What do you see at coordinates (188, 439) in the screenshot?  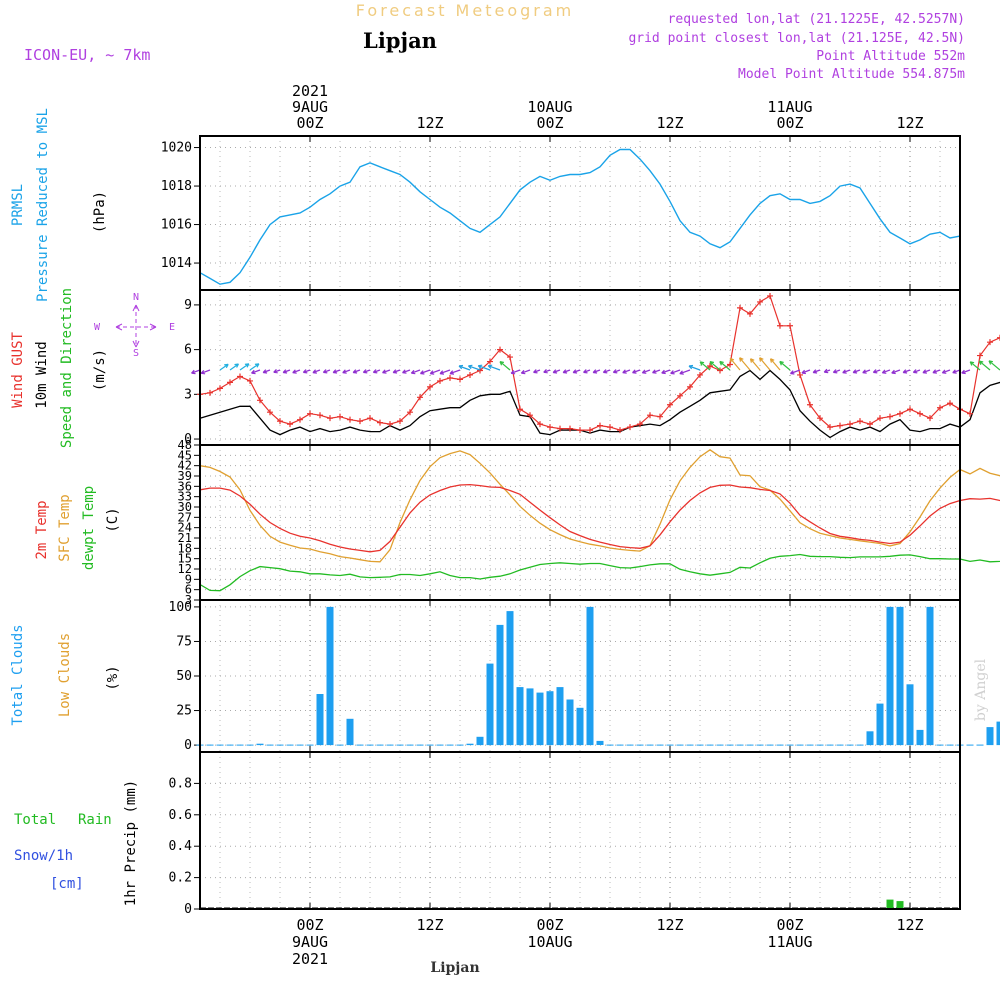 I see `y-tick-label: 0` at bounding box center [188, 439].